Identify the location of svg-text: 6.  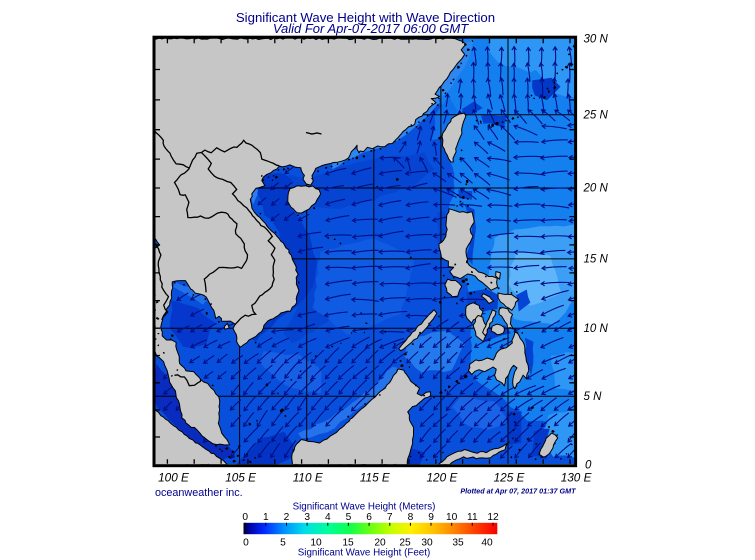
(369, 517).